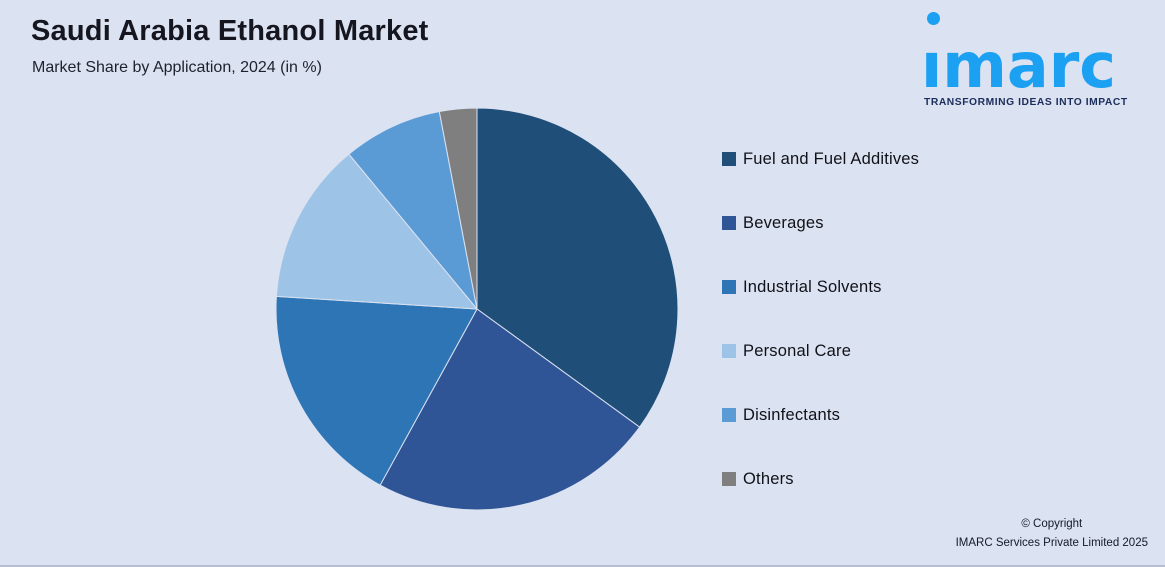  I want to click on legend-label-disinfectants: Disinfectants, so click(792, 414).